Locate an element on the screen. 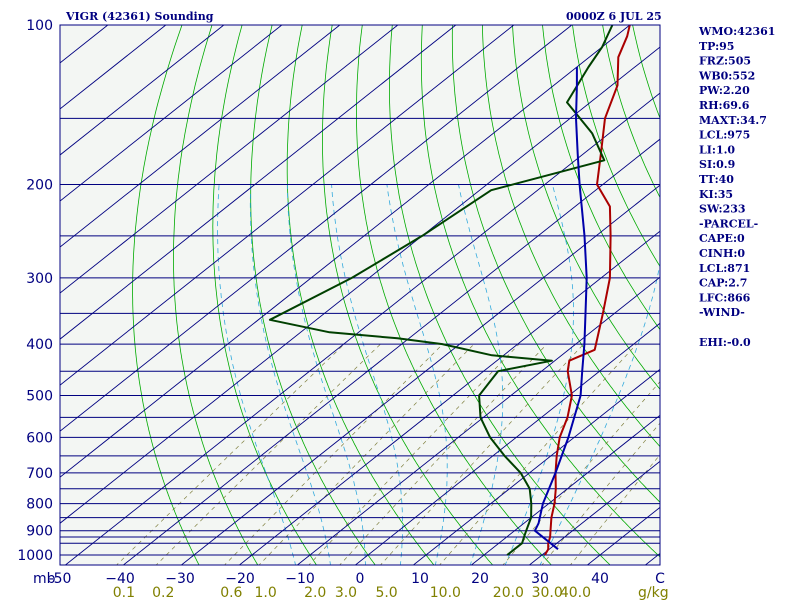 The width and height of the screenshot is (800, 600). index-line: -PARCEL- is located at coordinates (728, 223).